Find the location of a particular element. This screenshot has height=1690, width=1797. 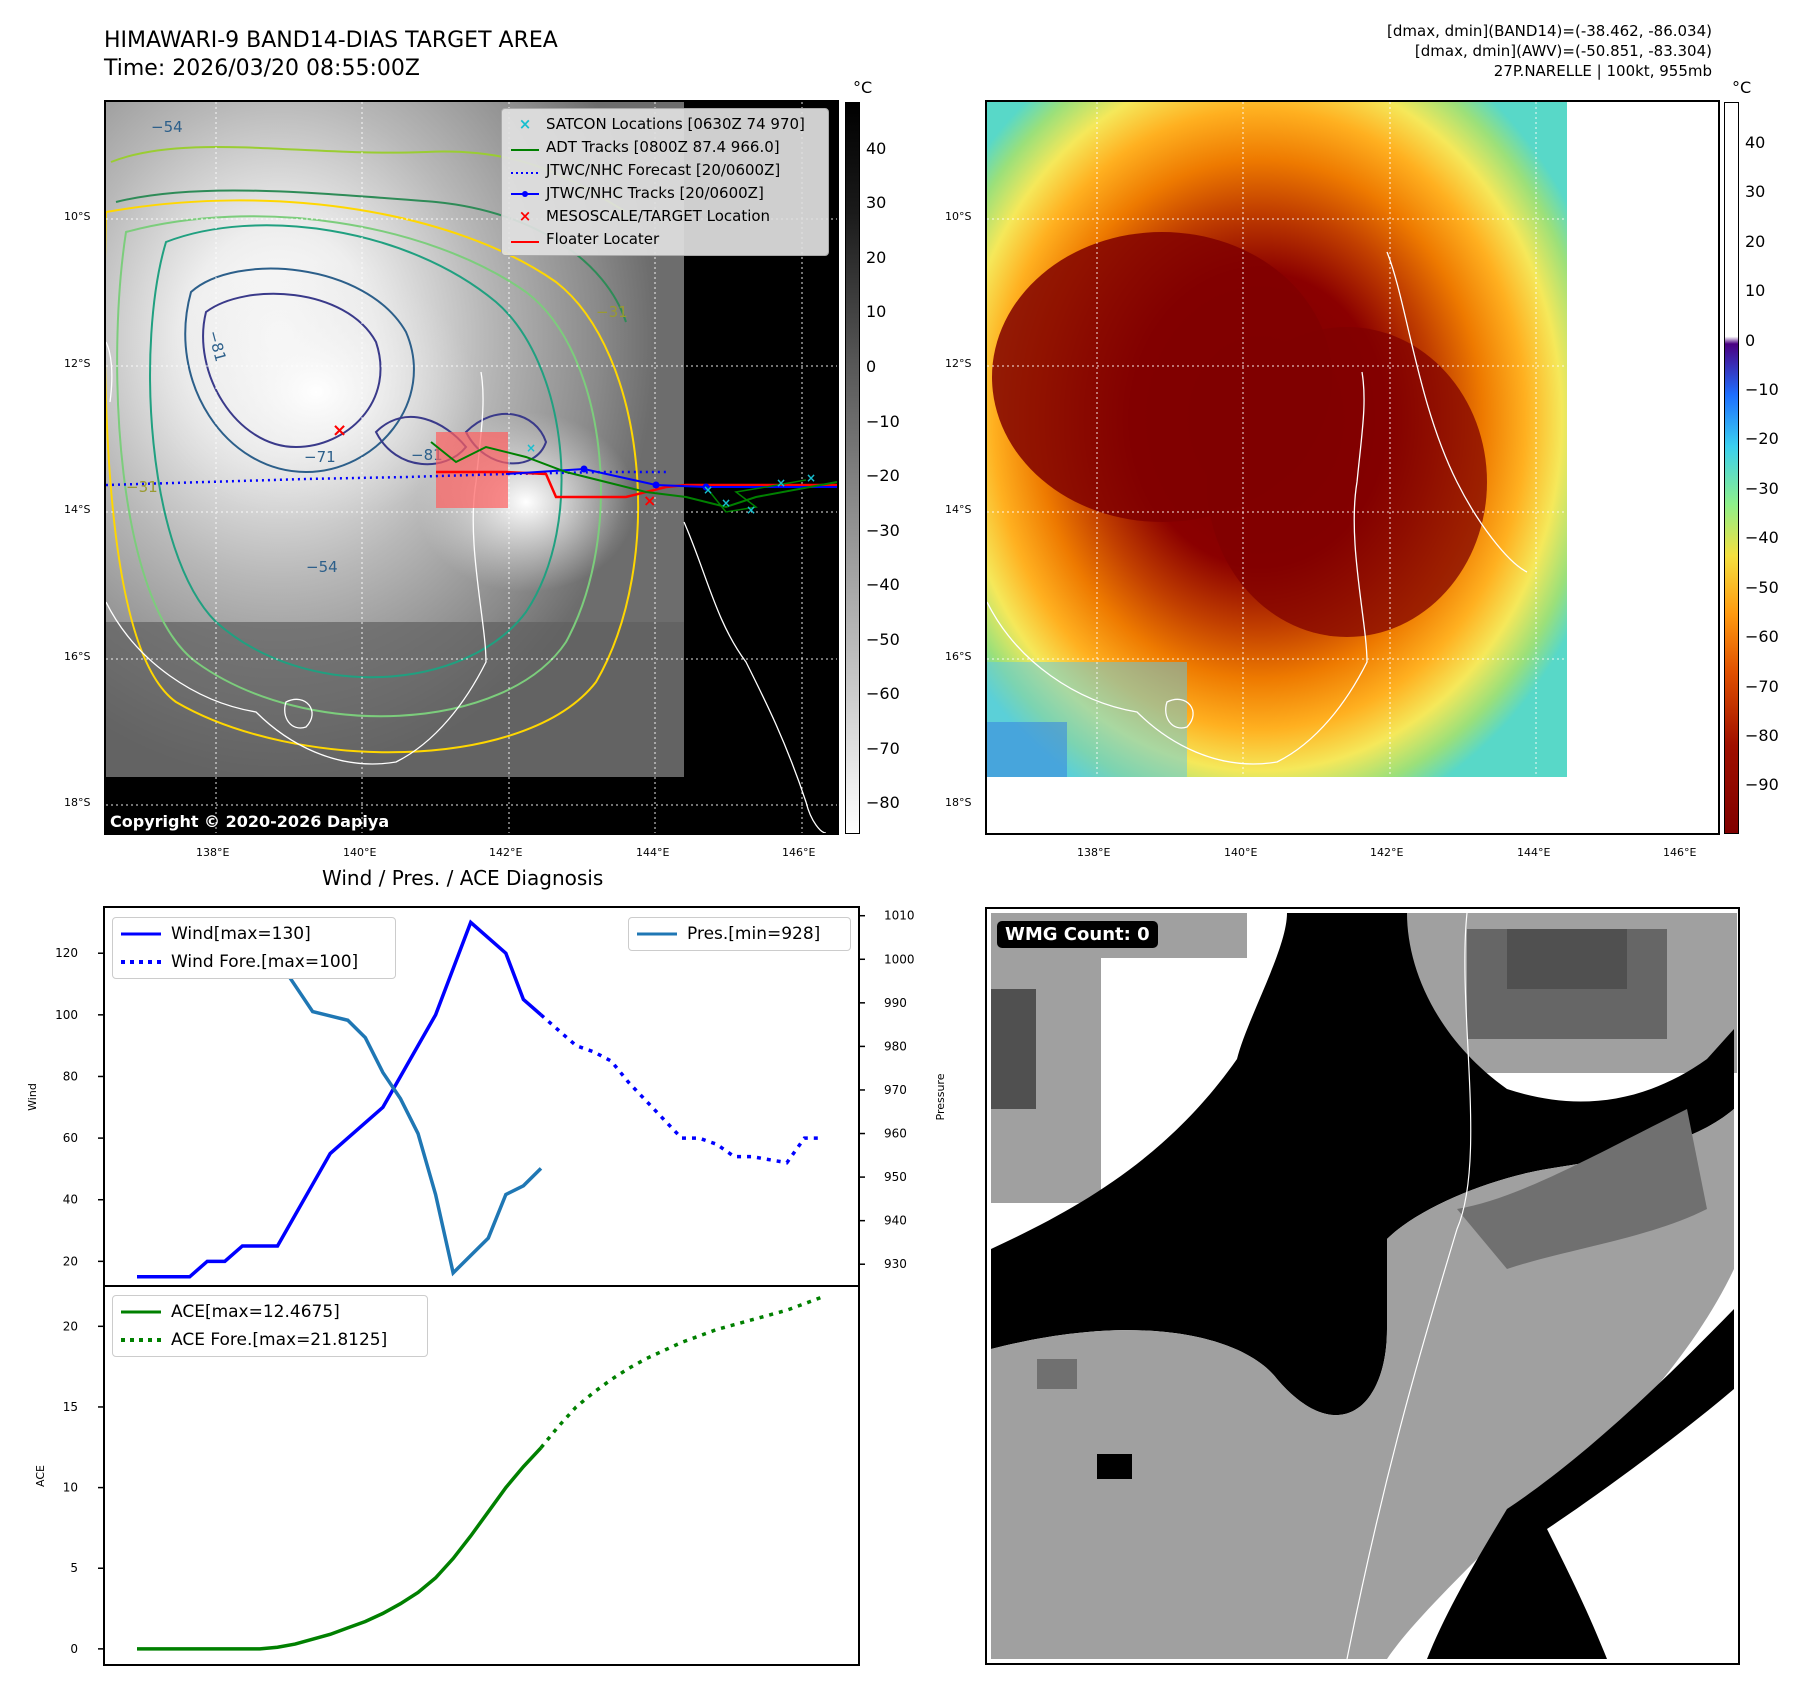

colorbar-tick: −80 is located at coordinates (1762, 735).